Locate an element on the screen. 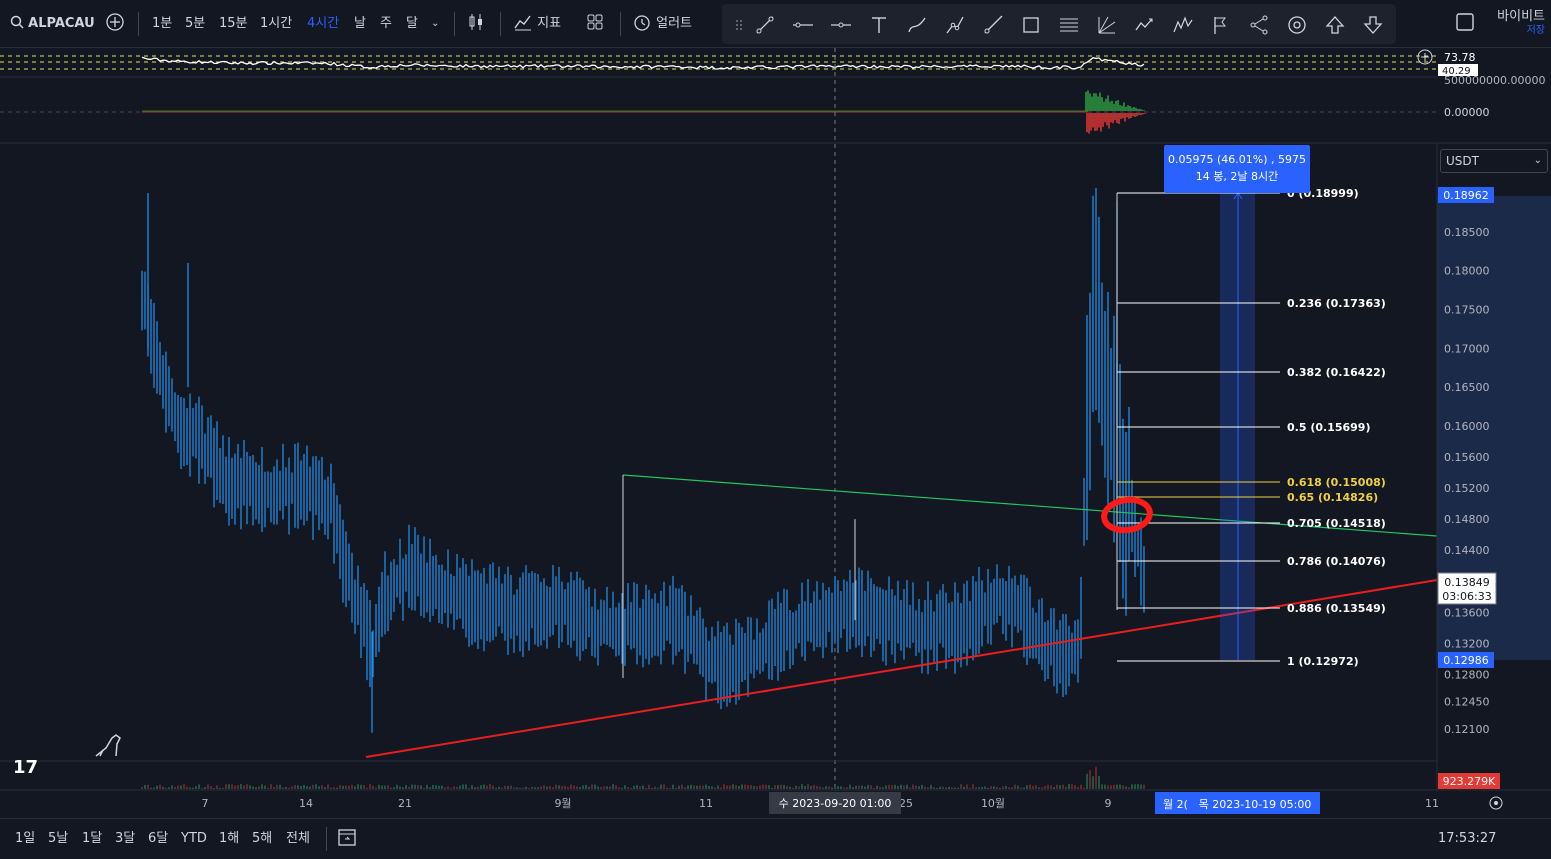  exchange-label: 바이비트 is located at coordinates (1521, 16).